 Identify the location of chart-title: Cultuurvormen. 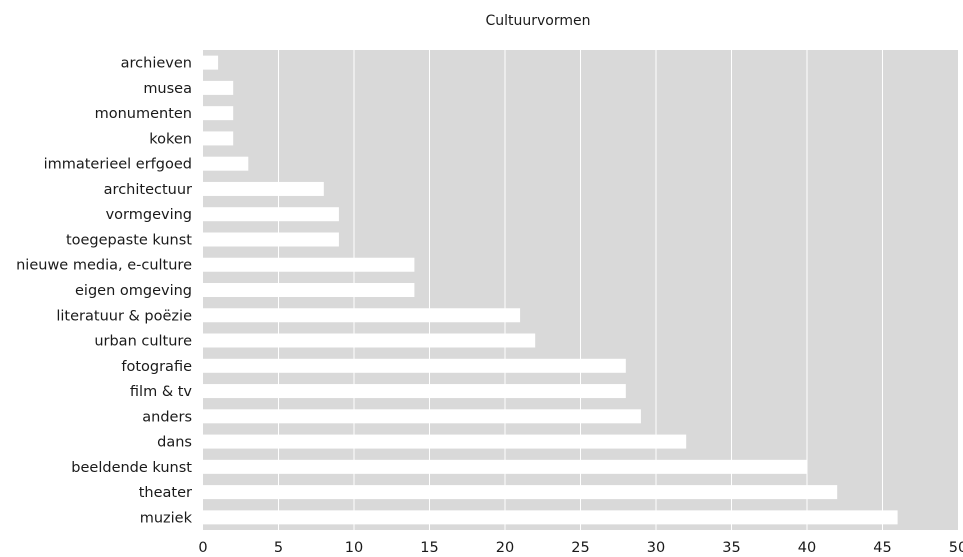
(537, 21).